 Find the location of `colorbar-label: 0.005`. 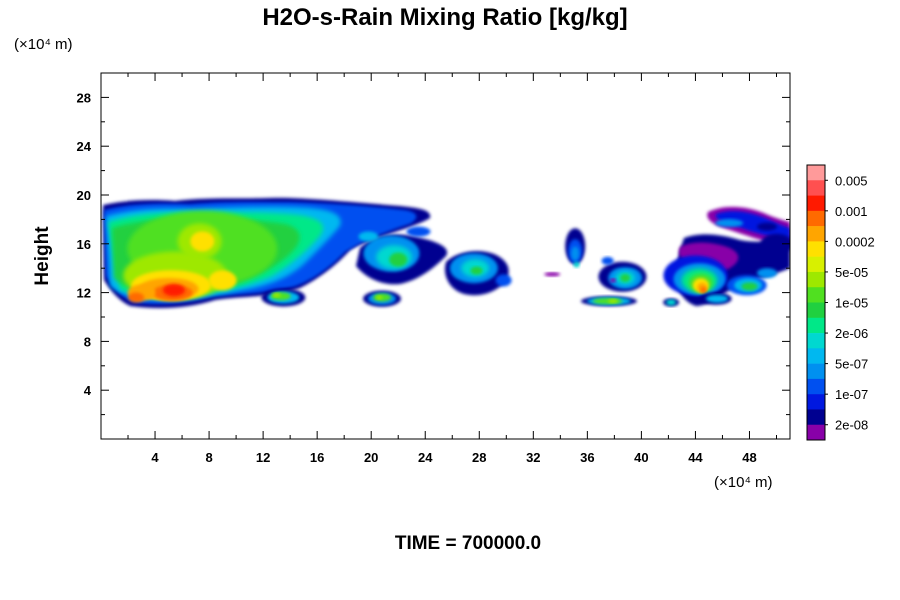

colorbar-label: 0.005 is located at coordinates (851, 180).